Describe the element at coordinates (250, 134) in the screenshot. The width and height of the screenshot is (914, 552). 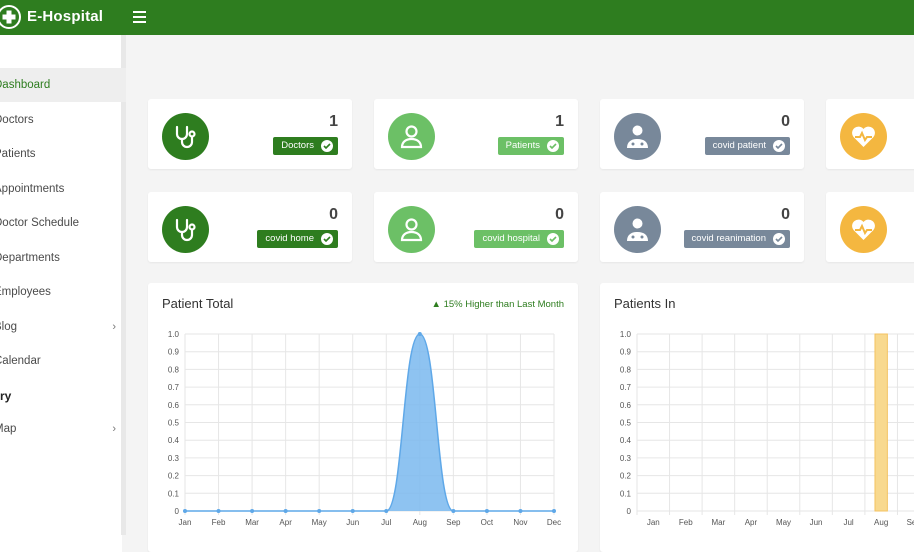
I see `stat-card-doctors: 1 Doctors` at that location.